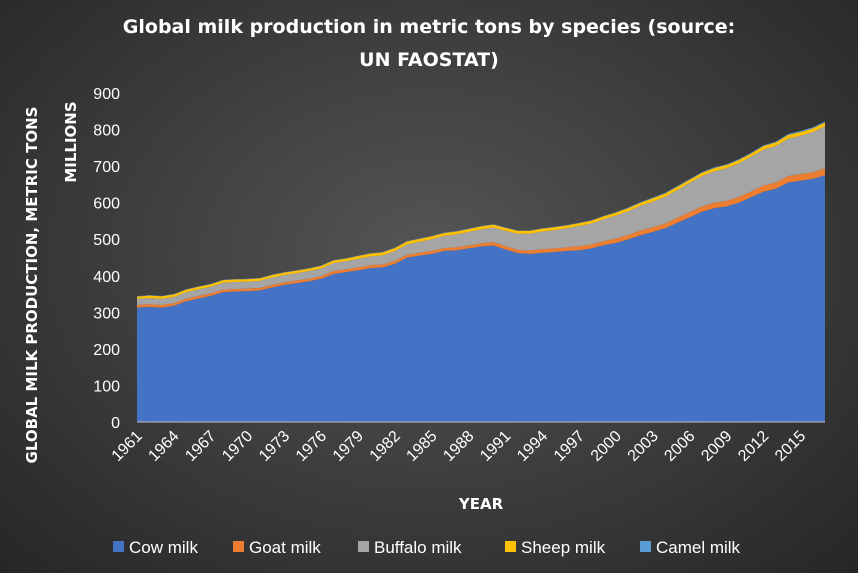 The height and width of the screenshot is (573, 858). I want to click on x-tick-label: 1982, so click(385, 446).